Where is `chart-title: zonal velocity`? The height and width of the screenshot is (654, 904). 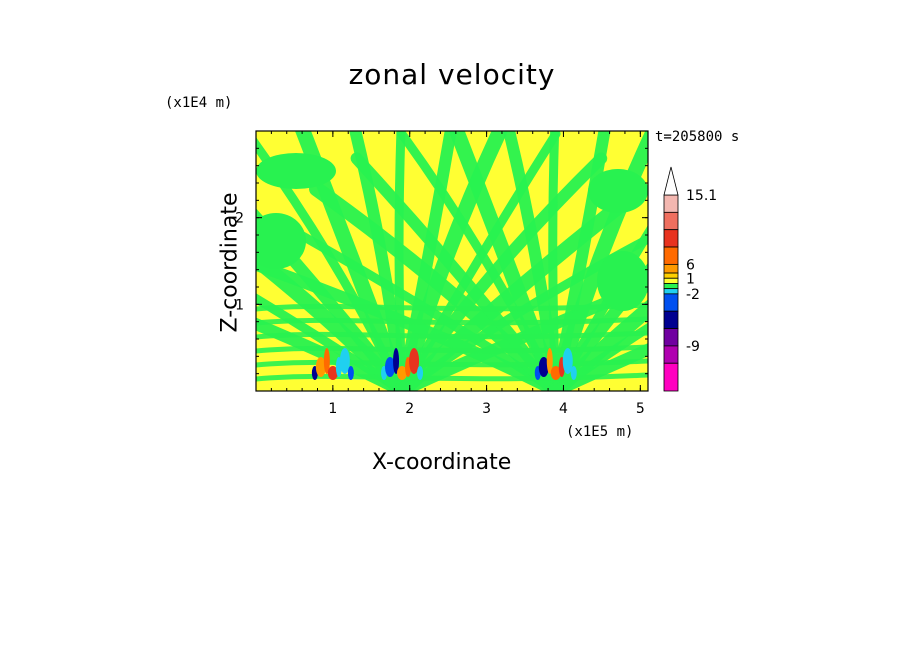
chart-title: zonal velocity is located at coordinates (452, 74).